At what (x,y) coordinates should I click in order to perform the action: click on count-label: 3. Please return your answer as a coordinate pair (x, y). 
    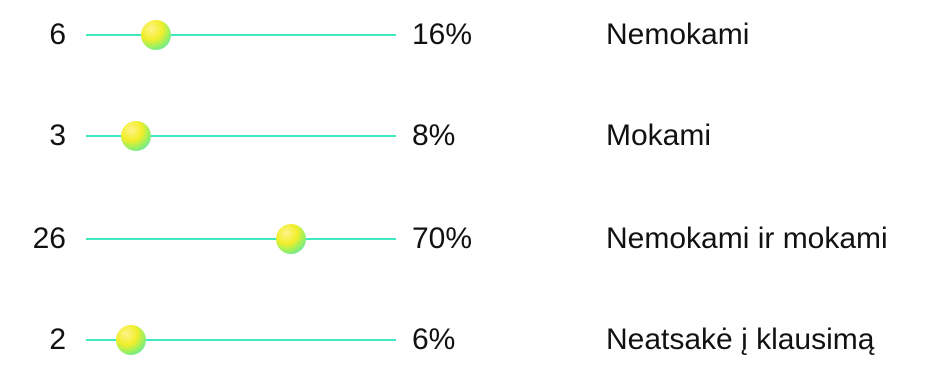
    Looking at the image, I should click on (57, 135).